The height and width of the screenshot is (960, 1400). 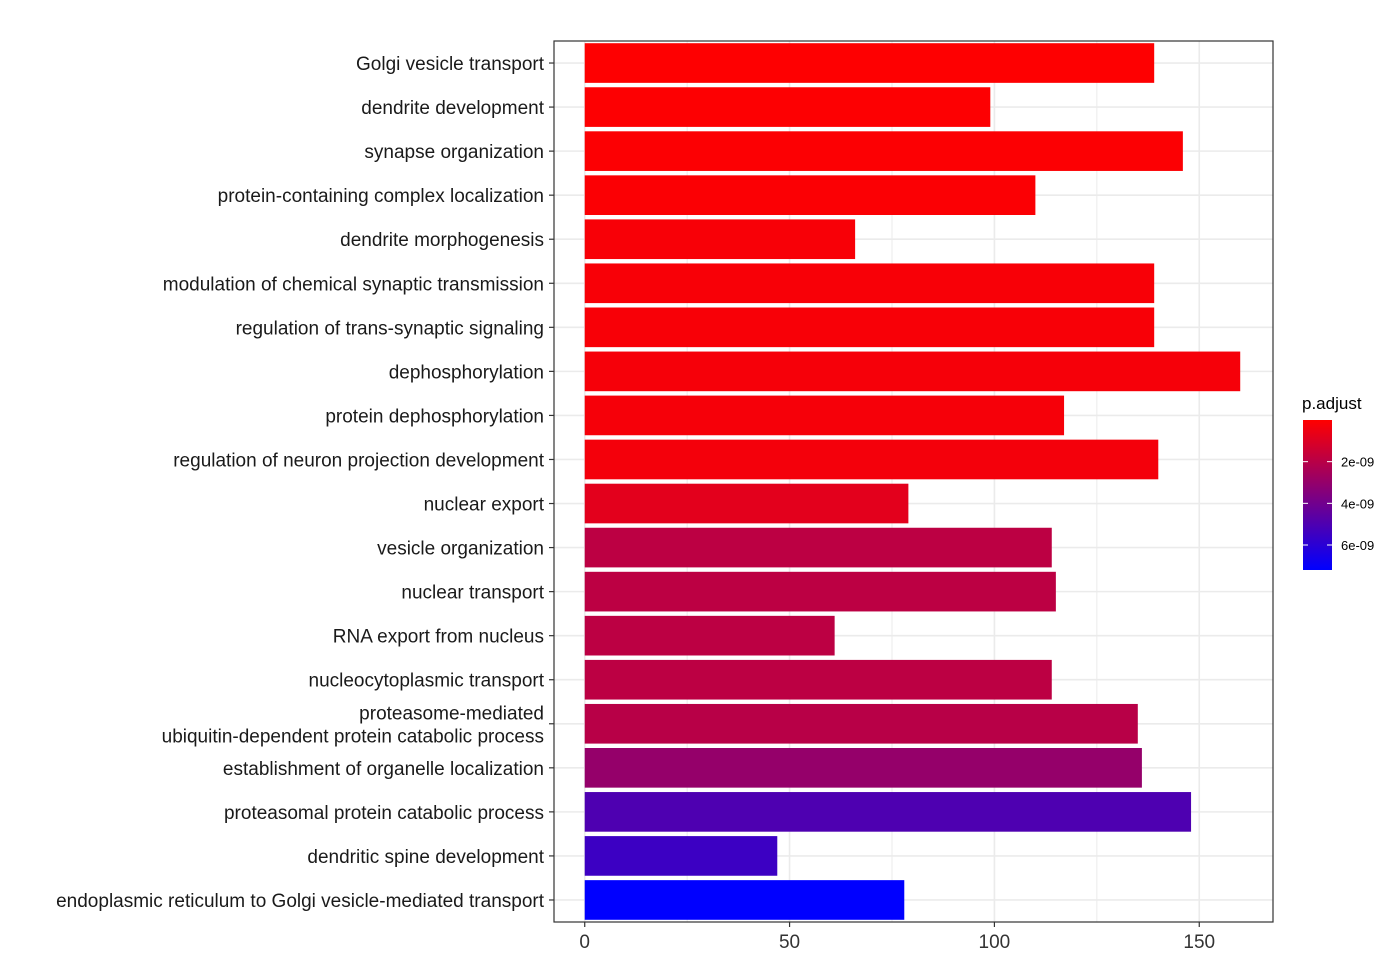 I want to click on legend-tick-label: 4e-09, so click(x=1357, y=503).